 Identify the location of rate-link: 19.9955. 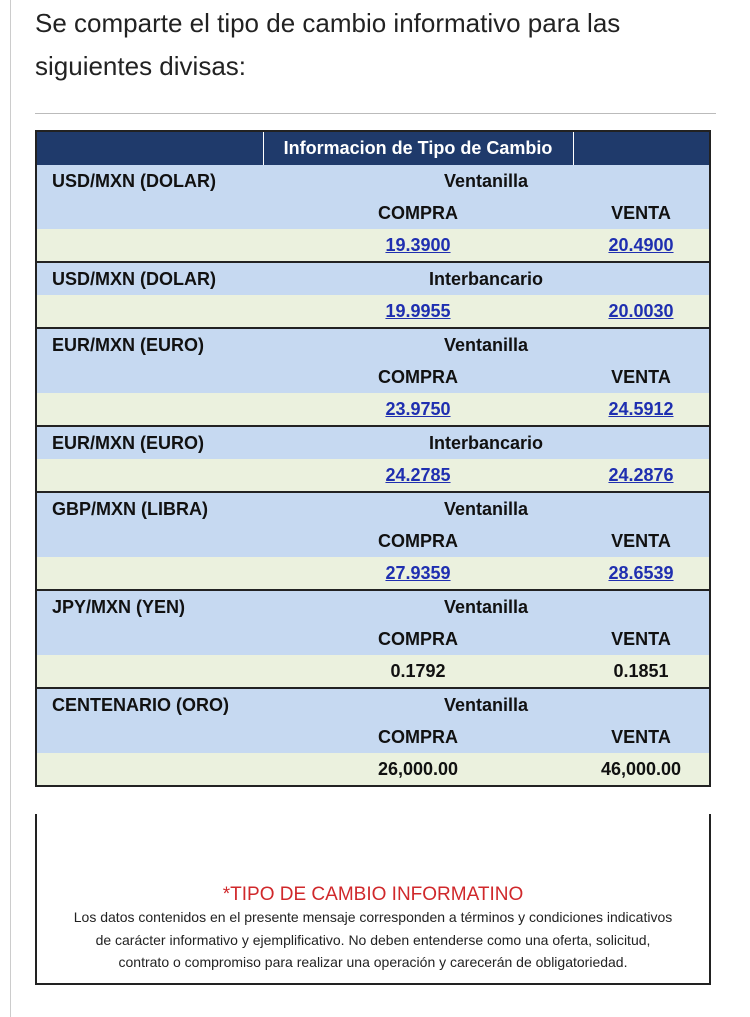
(418, 310).